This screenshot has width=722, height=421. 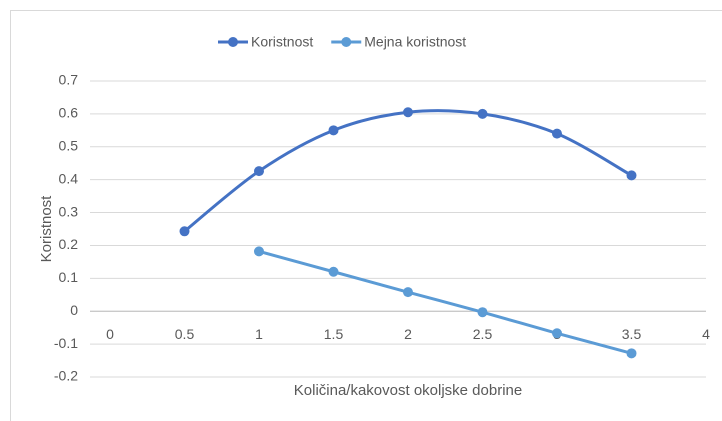 I want to click on series-line, so click(x=445, y=302).